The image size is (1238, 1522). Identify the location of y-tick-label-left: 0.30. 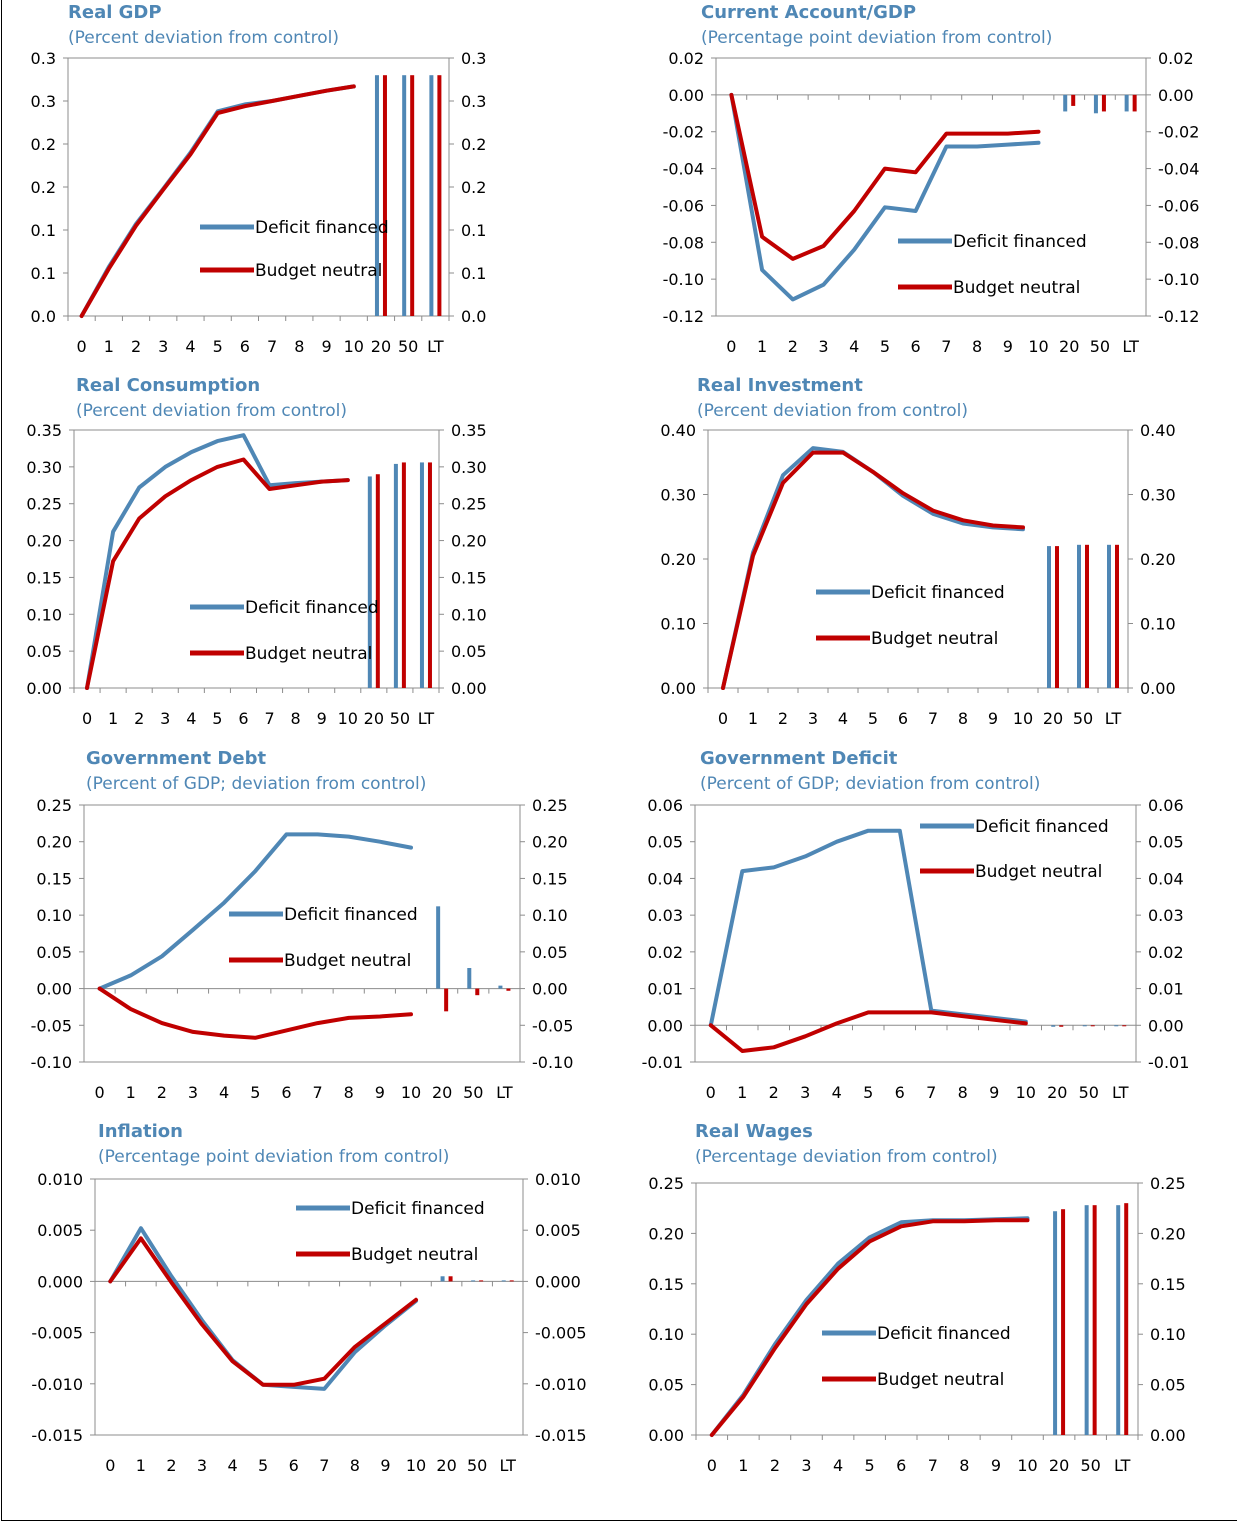
(44, 467).